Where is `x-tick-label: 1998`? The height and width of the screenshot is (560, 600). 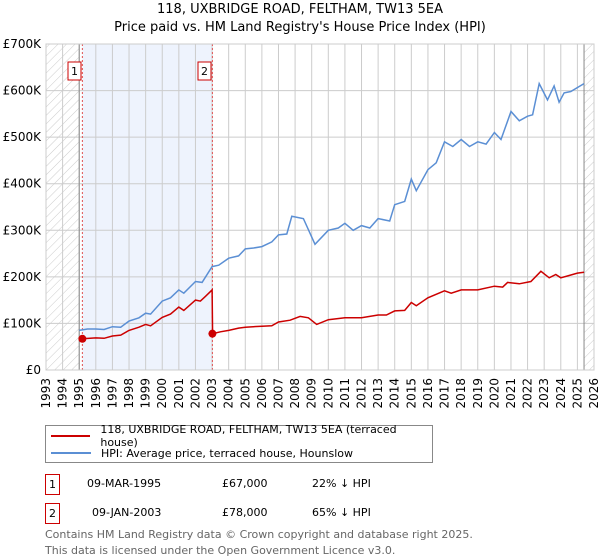 x-tick-label: 1998 is located at coordinates (129, 393).